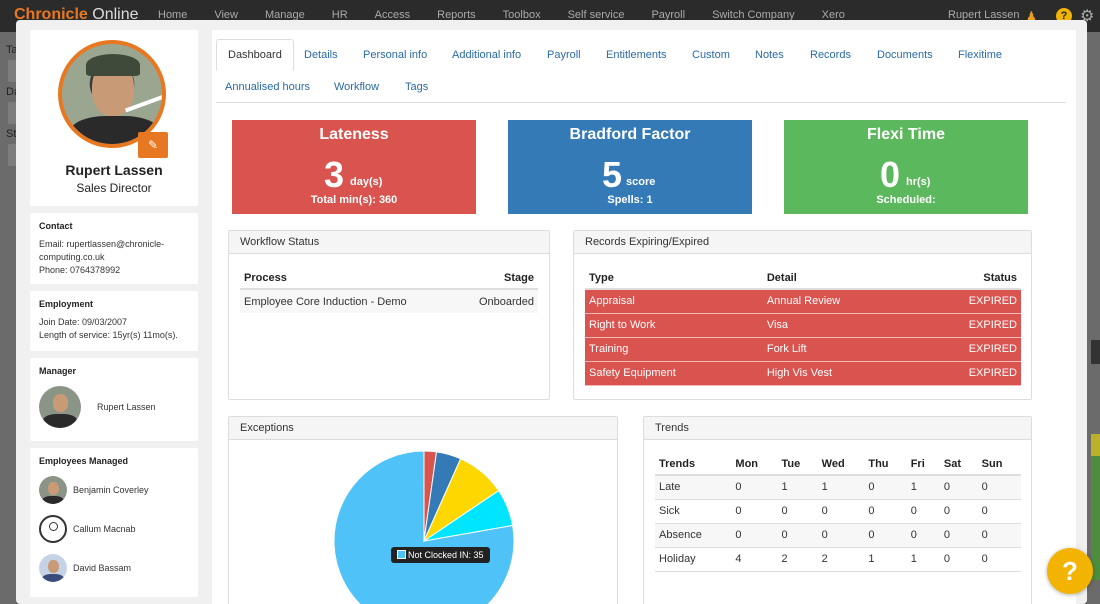  I want to click on employee-row: Benjamin Coverley, so click(94, 490).